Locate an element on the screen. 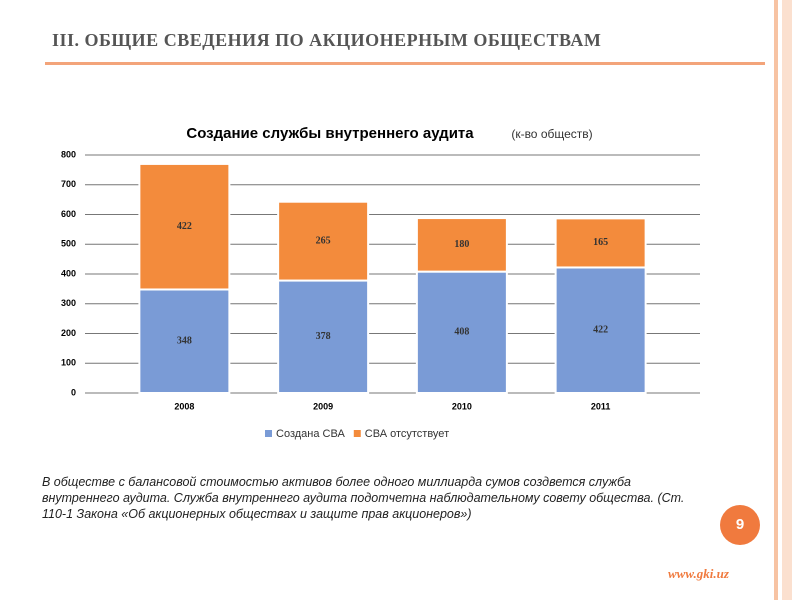  x-tick-label: 2011 is located at coordinates (601, 406).